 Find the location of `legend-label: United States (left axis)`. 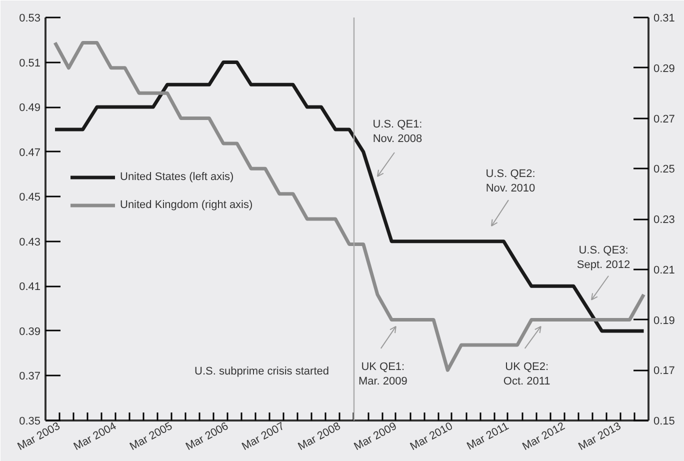

legend-label: United States (left axis) is located at coordinates (177, 177).